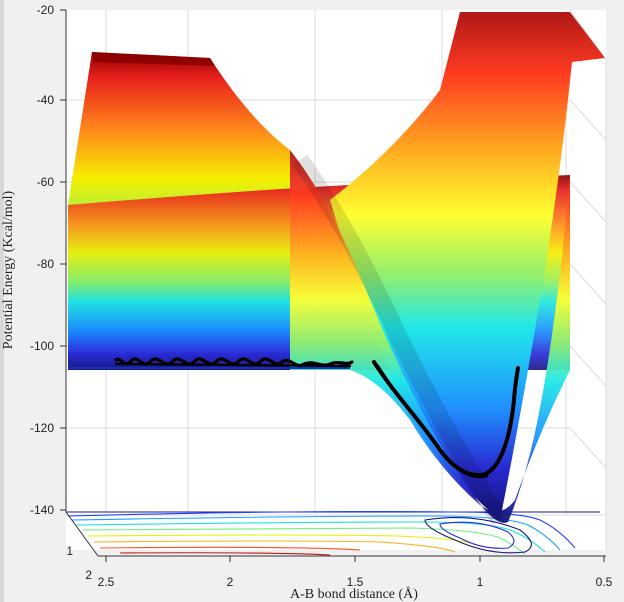  I want to click on y-tick-label: -20, so click(46, 10).